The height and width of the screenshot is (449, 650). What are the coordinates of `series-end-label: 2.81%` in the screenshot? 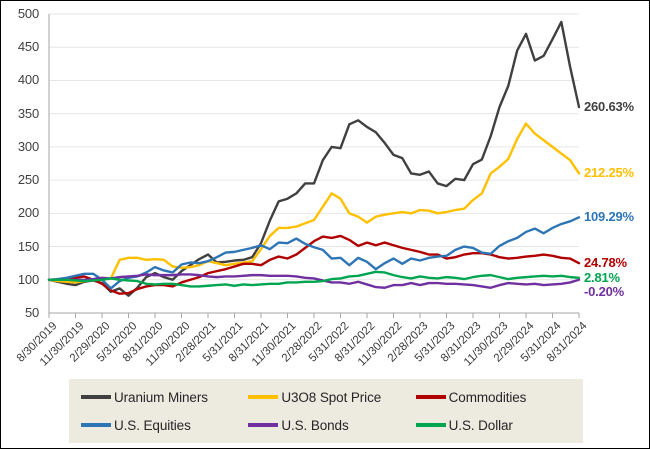 It's located at (602, 277).